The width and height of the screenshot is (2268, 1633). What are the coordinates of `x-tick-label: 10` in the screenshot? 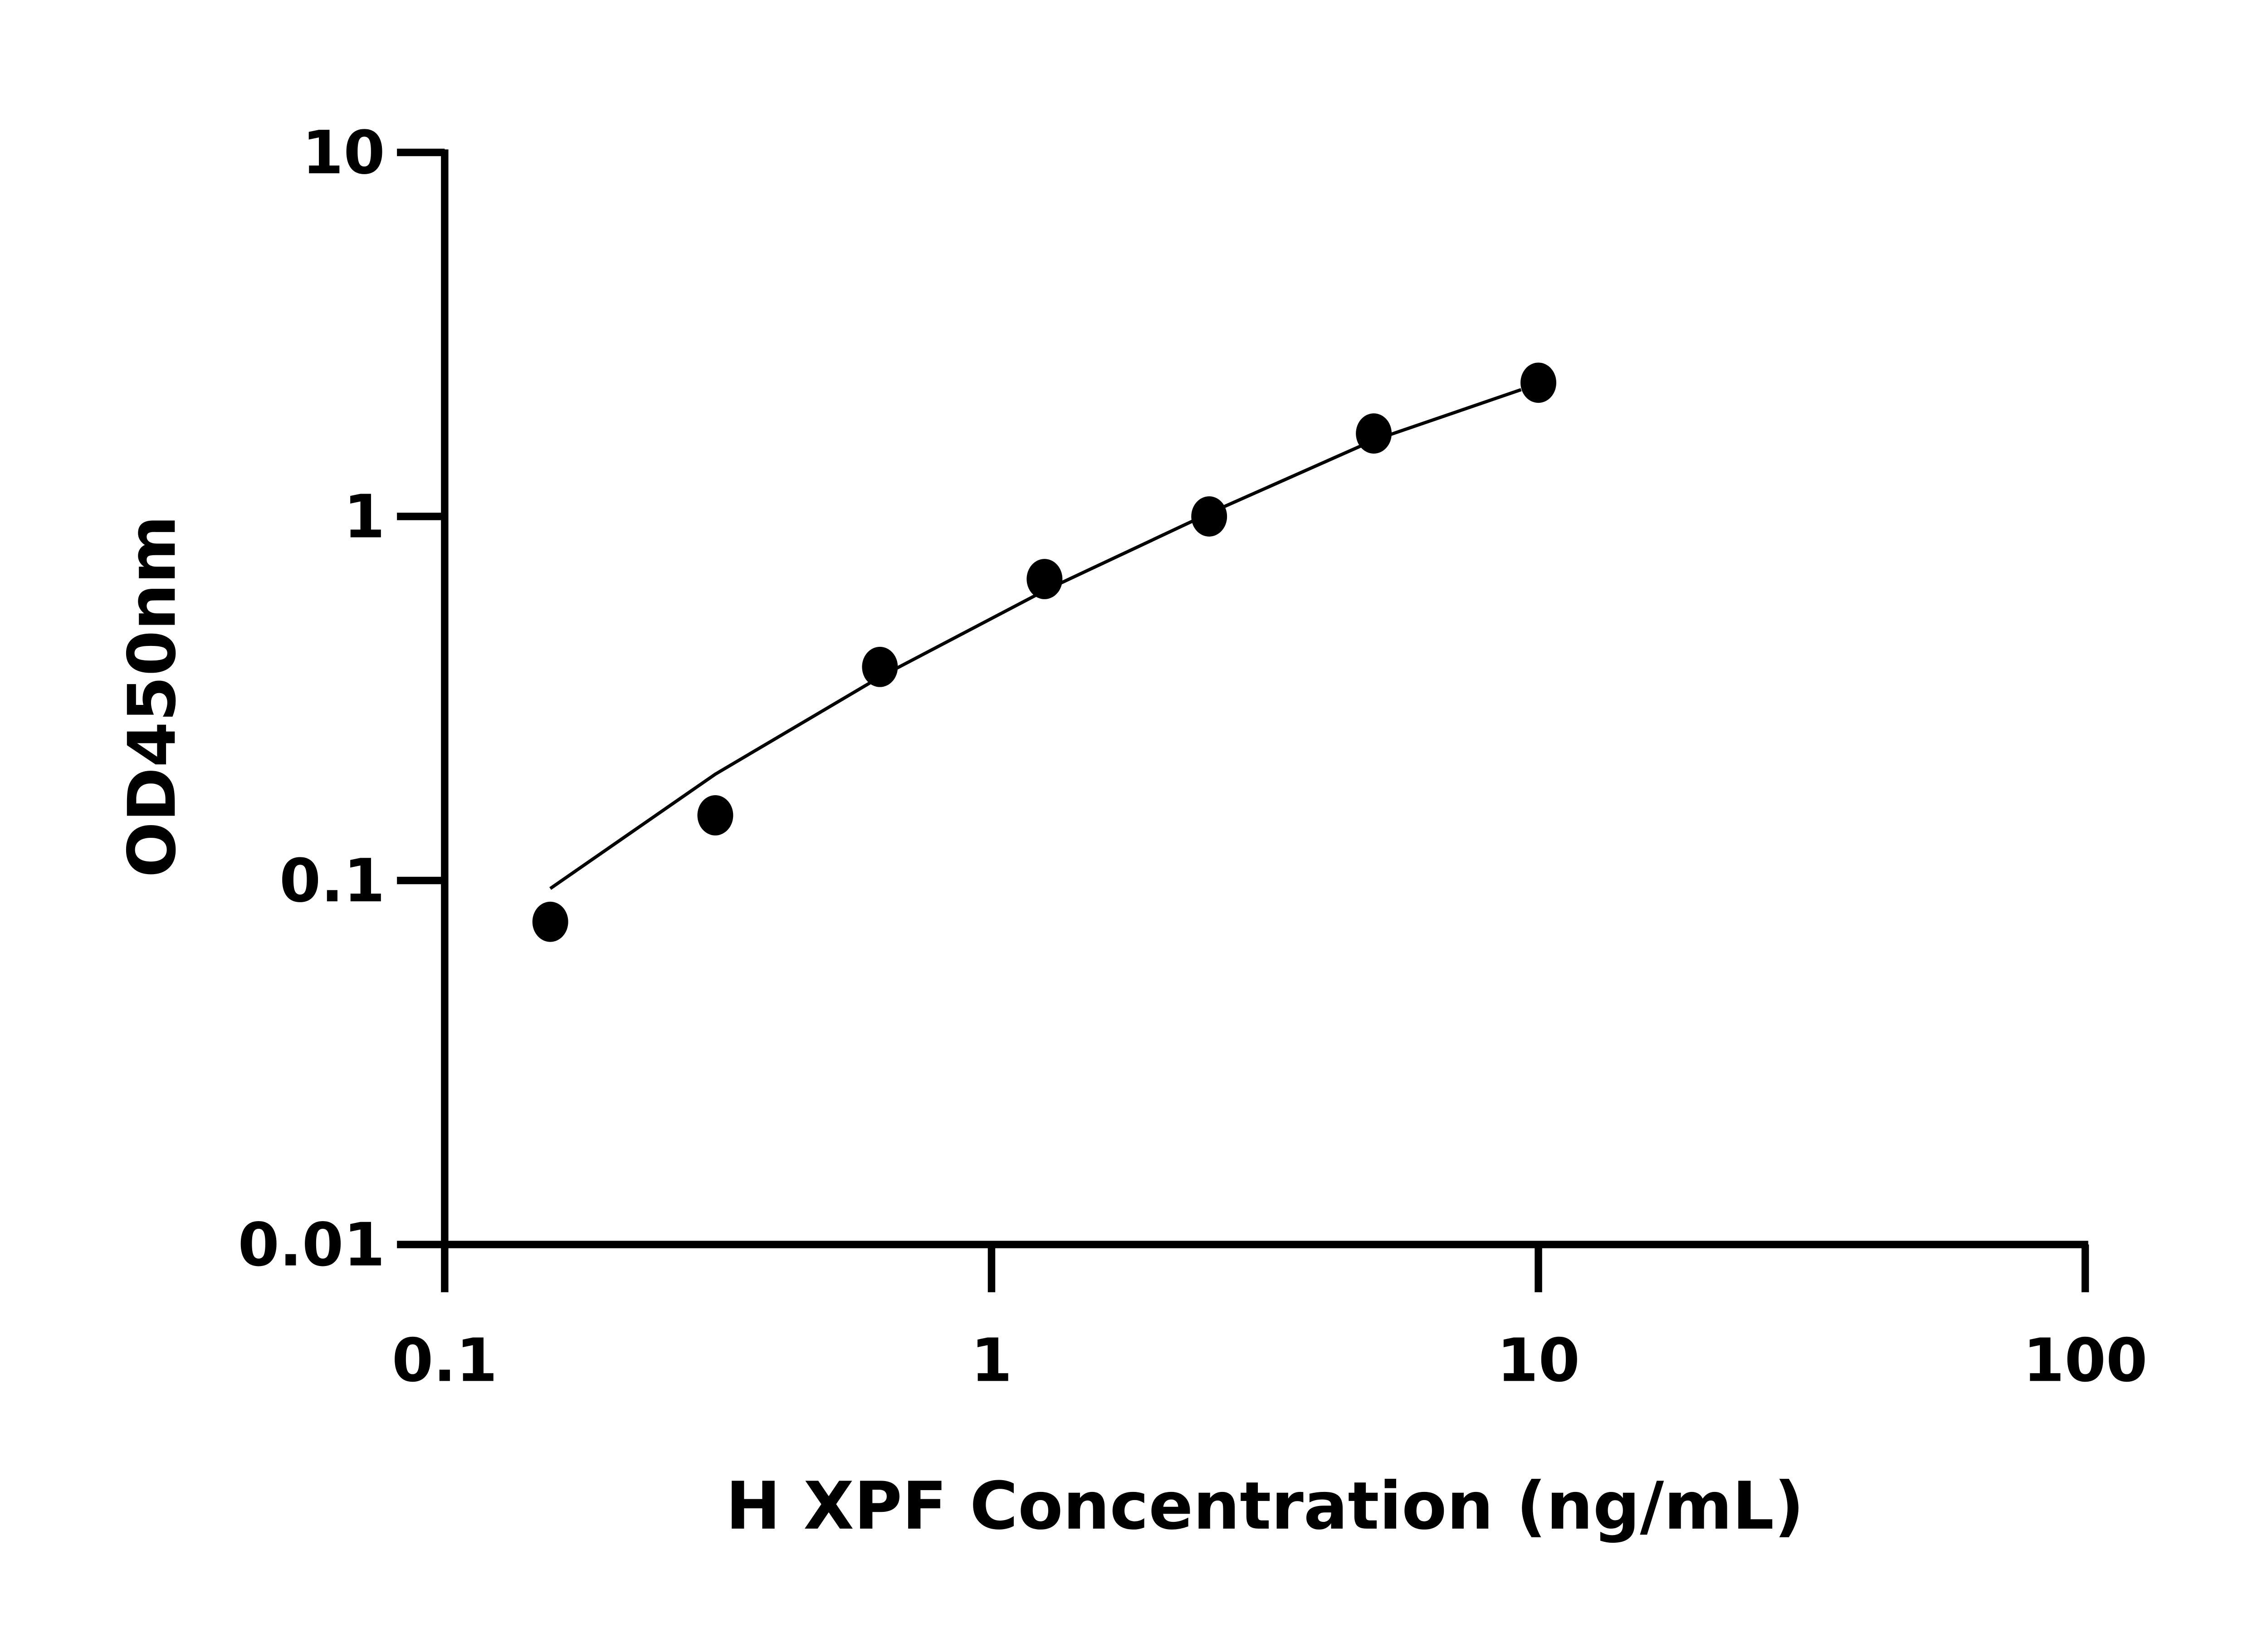 It's located at (1539, 1360).